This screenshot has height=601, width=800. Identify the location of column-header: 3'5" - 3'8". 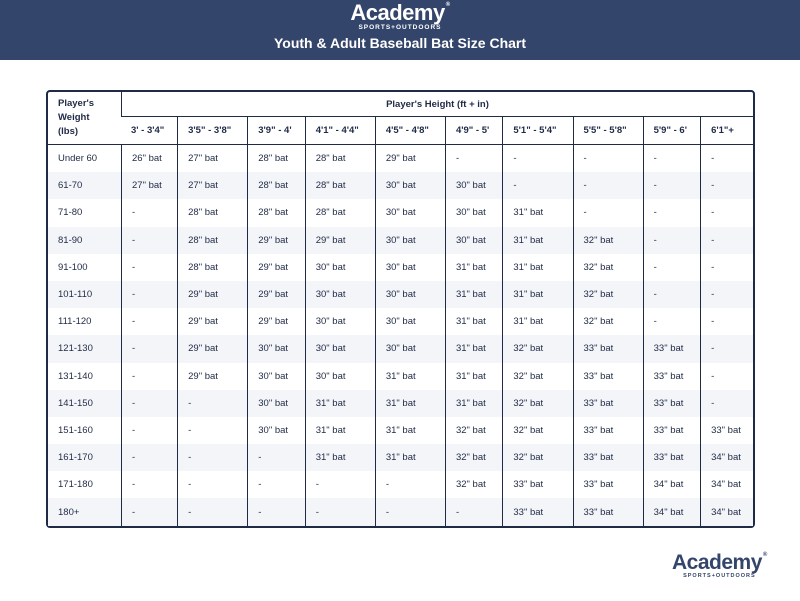
(212, 131).